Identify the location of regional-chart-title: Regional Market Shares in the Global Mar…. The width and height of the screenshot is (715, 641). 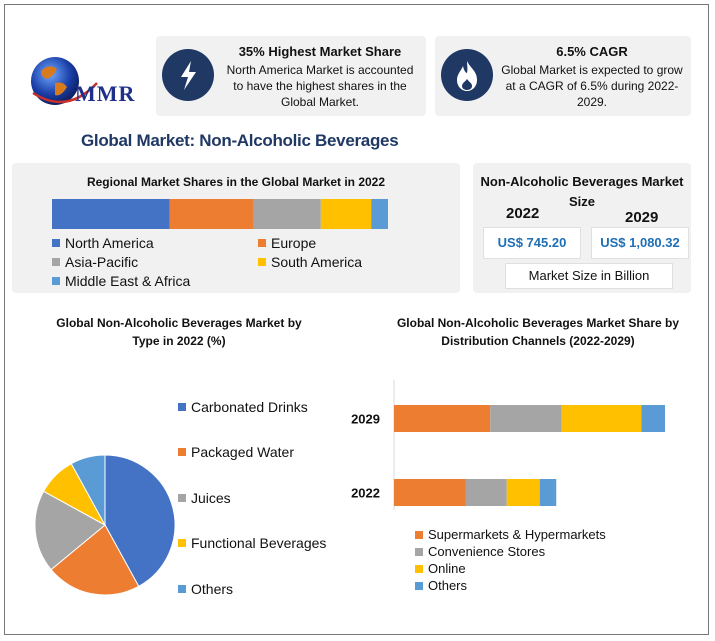
(236, 182).